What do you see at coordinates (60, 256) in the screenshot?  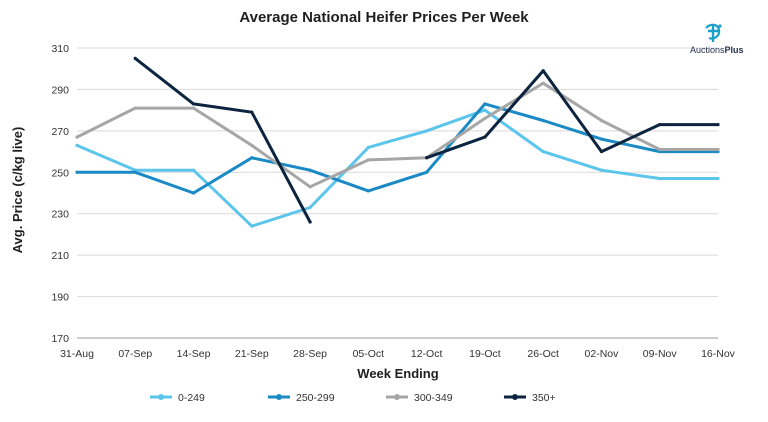 I see `y-tick-label: 210` at bounding box center [60, 256].